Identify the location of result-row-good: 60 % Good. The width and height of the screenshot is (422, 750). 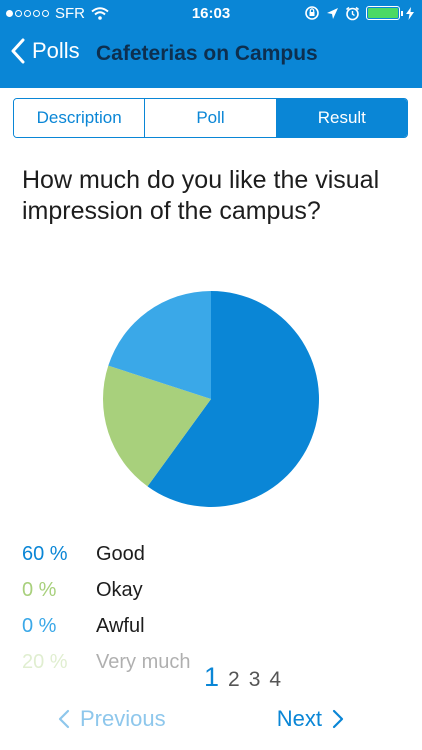
(172, 554).